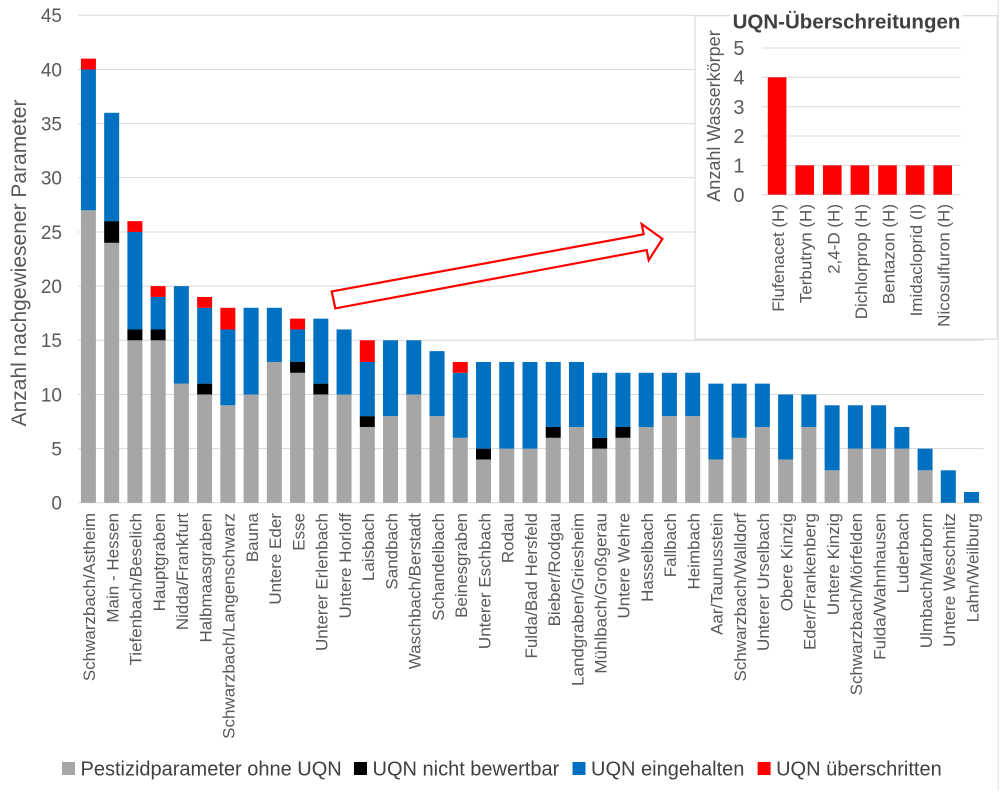 The image size is (1000, 795). What do you see at coordinates (693, 551) in the screenshot?
I see `svg-text: Heimbach` at bounding box center [693, 551].